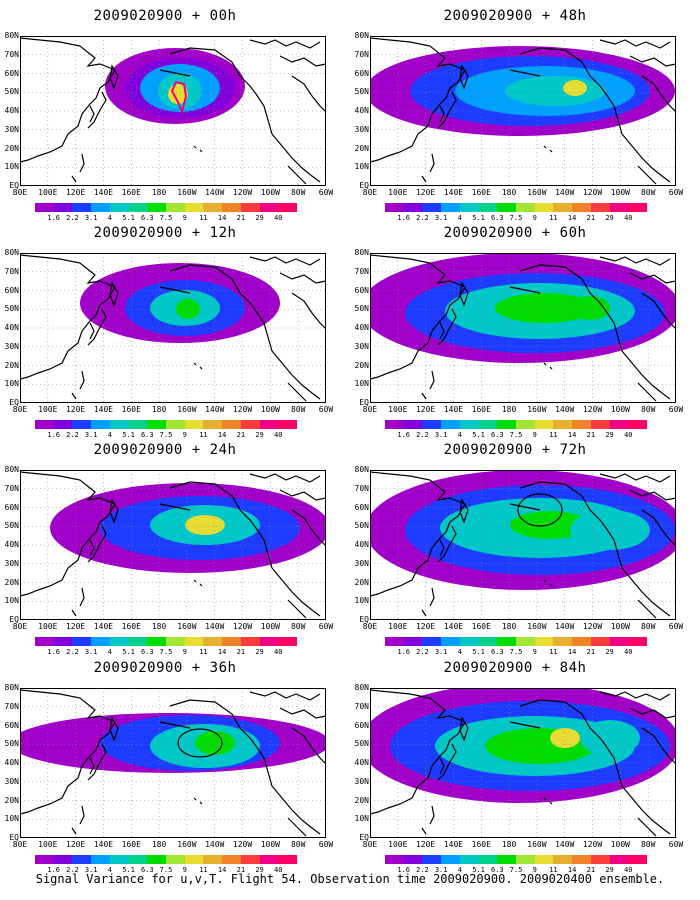 This screenshot has height=900, width=700. What do you see at coordinates (165, 233) in the screenshot?
I see `panel-title: 2009020900 + 12h` at bounding box center [165, 233].